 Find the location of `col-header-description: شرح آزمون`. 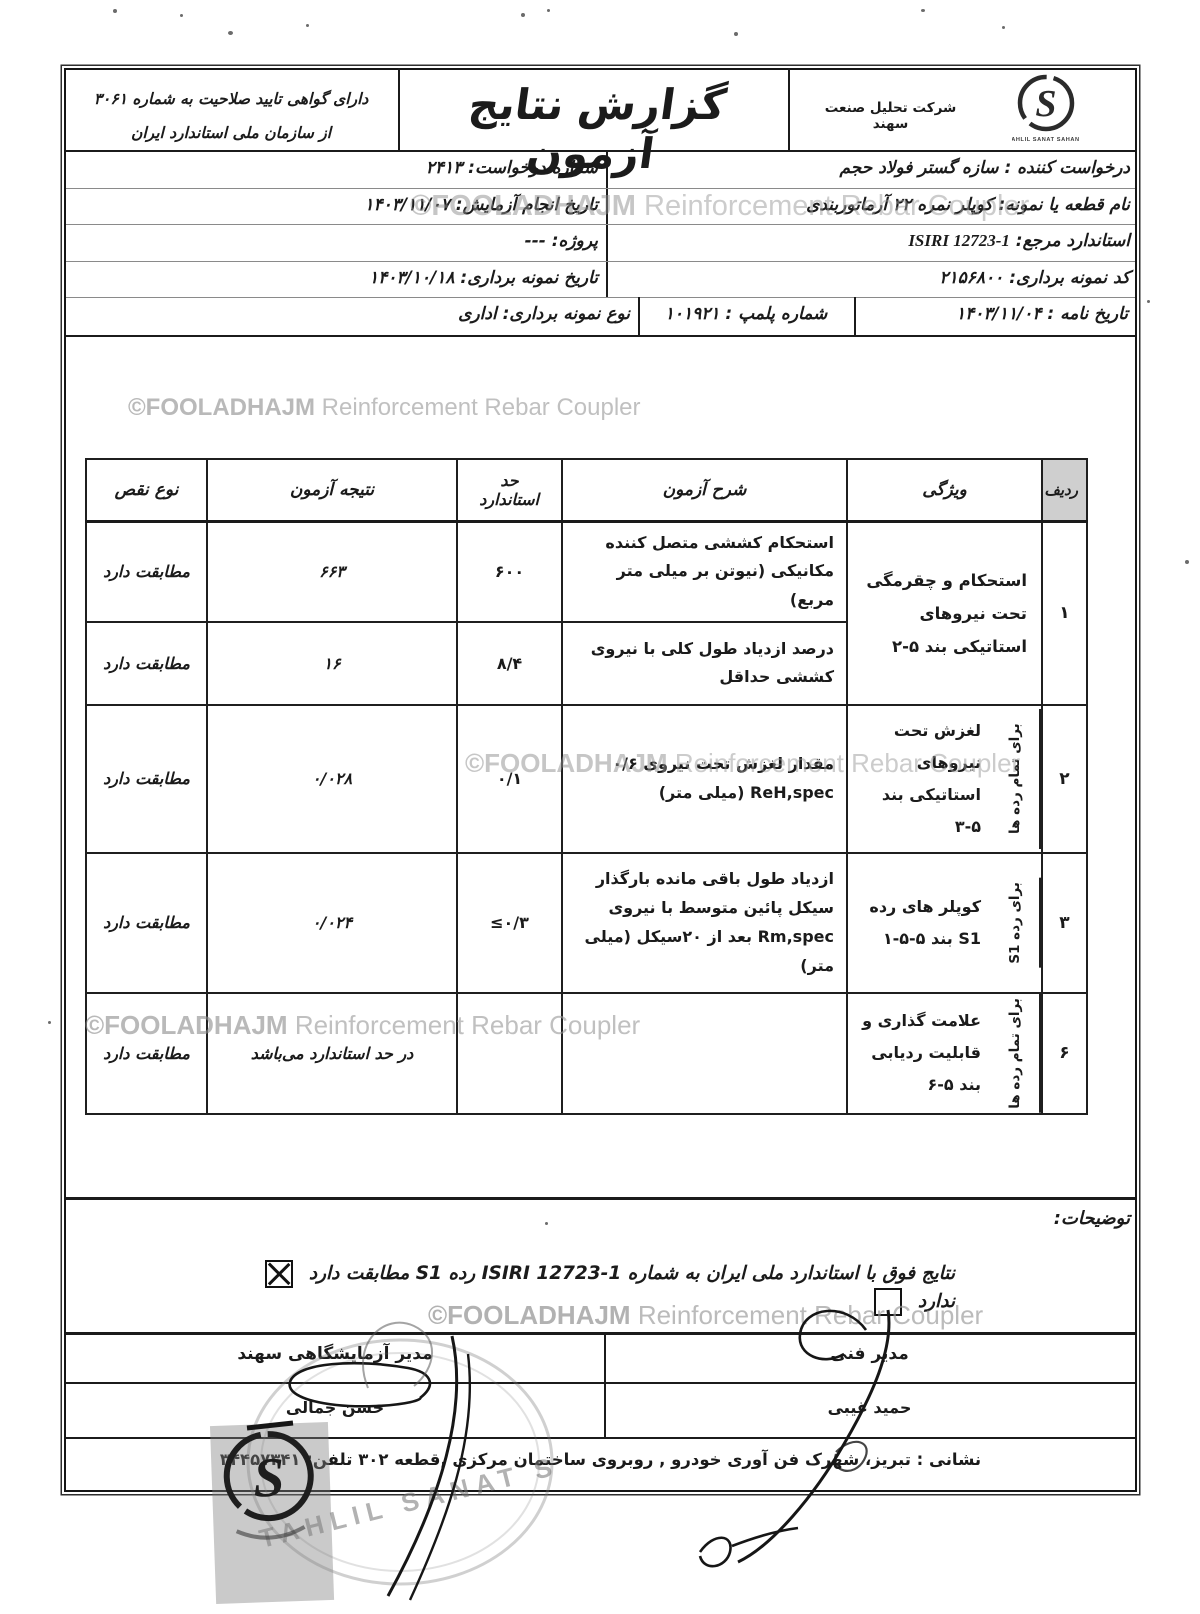

col-header-description: شرح آزمون is located at coordinates (704, 490).